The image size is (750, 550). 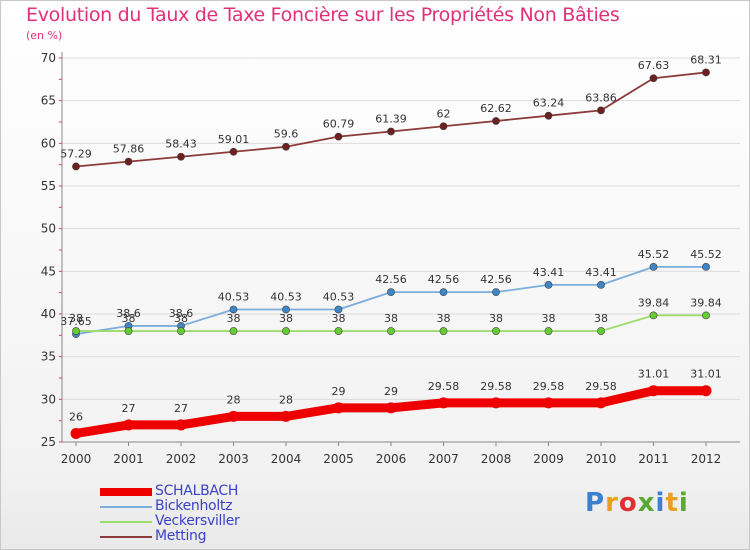 I want to click on x-tick-label: 2001, so click(x=128, y=459).